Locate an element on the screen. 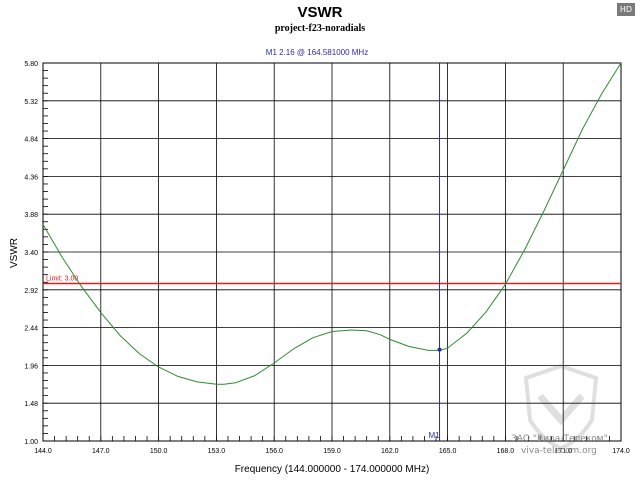 This screenshot has height=480, width=640. y-tick-label: 2.44 is located at coordinates (31, 329).